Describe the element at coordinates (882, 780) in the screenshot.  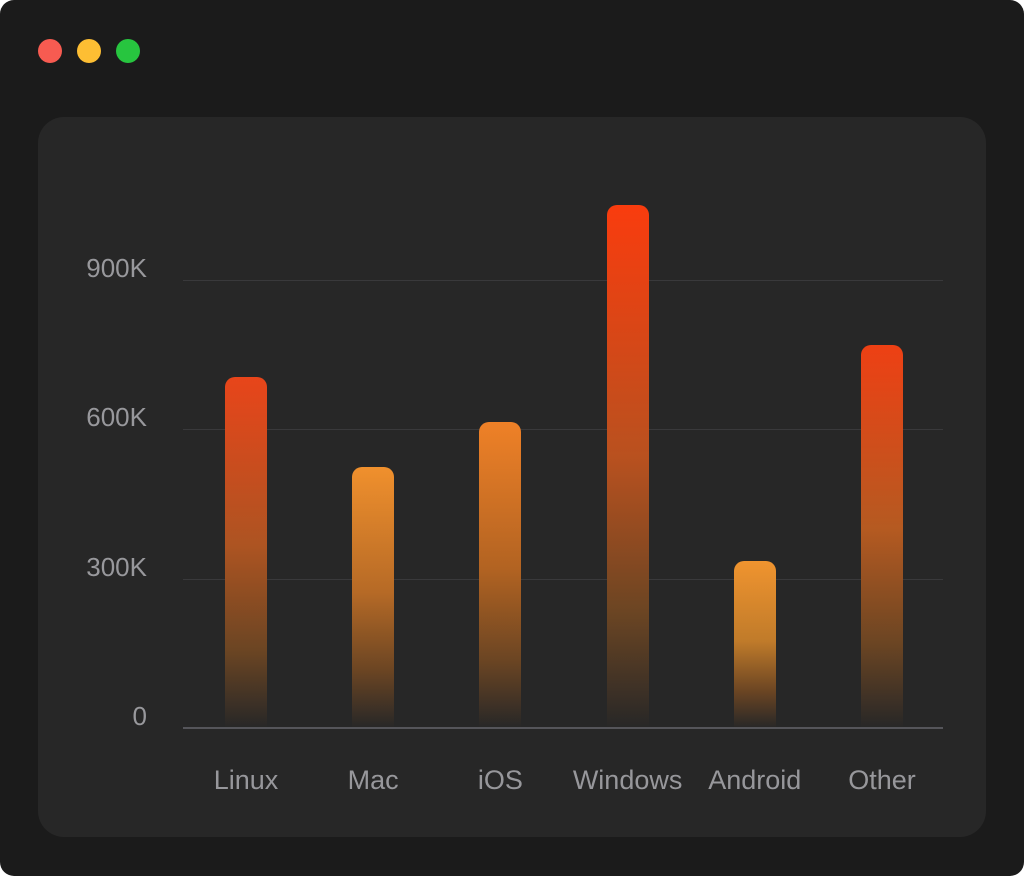
I see `x-axis-category-label: Other` at that location.